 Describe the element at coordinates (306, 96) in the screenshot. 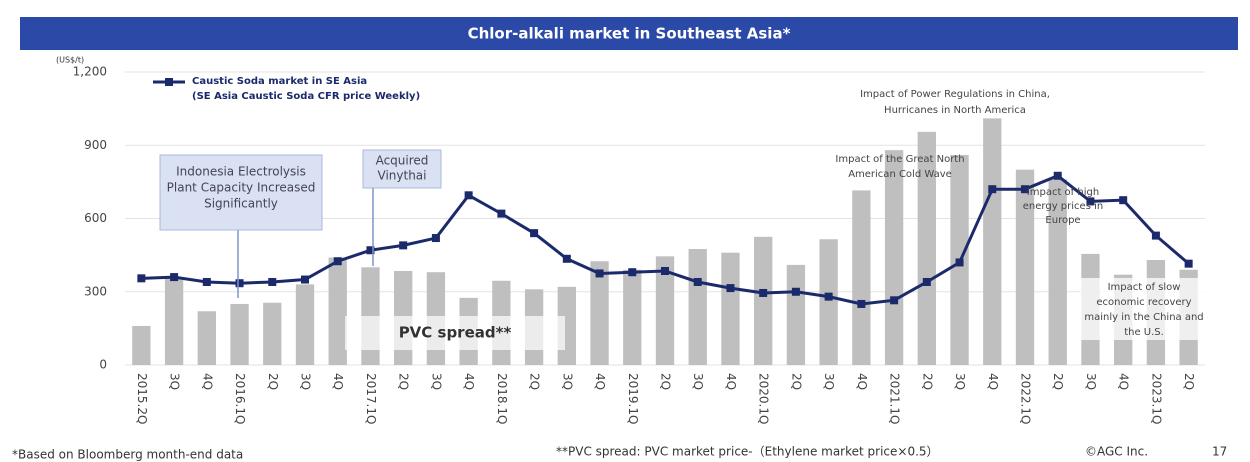

I see `legend-note: (SE Asia Caustic Soda CFR price Weekly)` at that location.